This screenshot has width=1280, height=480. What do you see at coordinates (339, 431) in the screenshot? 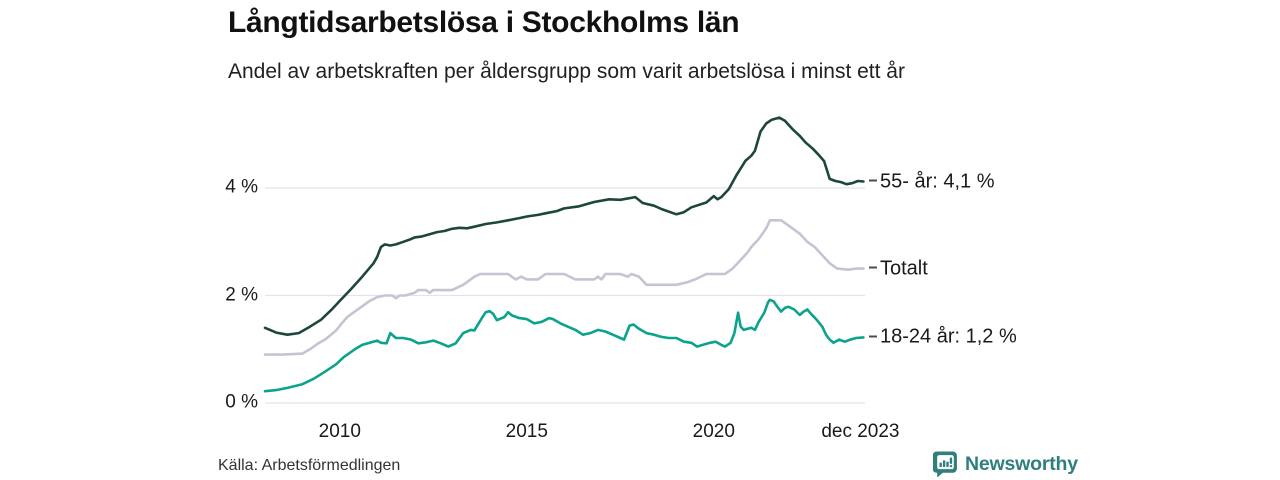
I see `x-axis-tick-label: 2010` at bounding box center [339, 431].